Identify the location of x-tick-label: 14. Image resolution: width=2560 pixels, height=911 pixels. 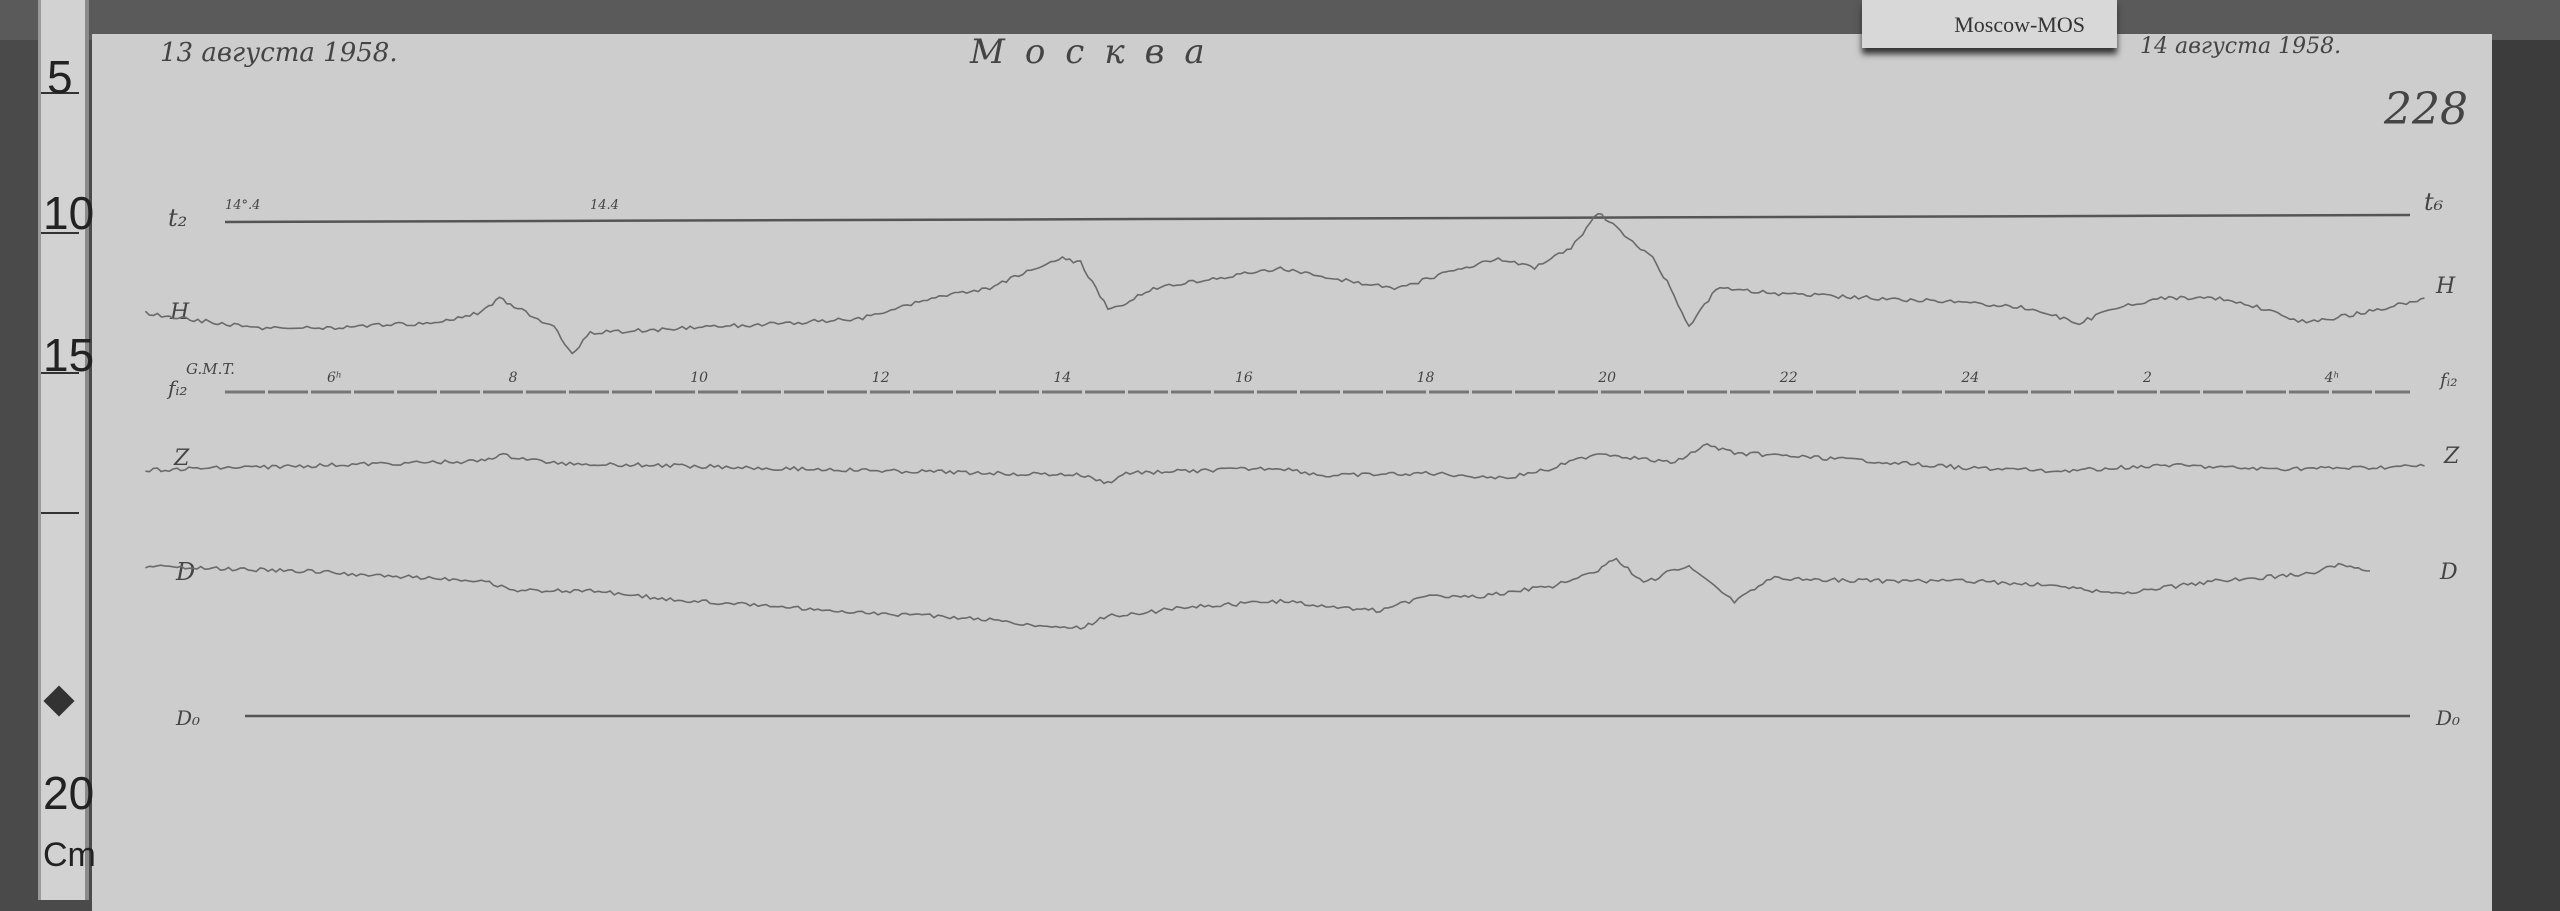
(1062, 378).